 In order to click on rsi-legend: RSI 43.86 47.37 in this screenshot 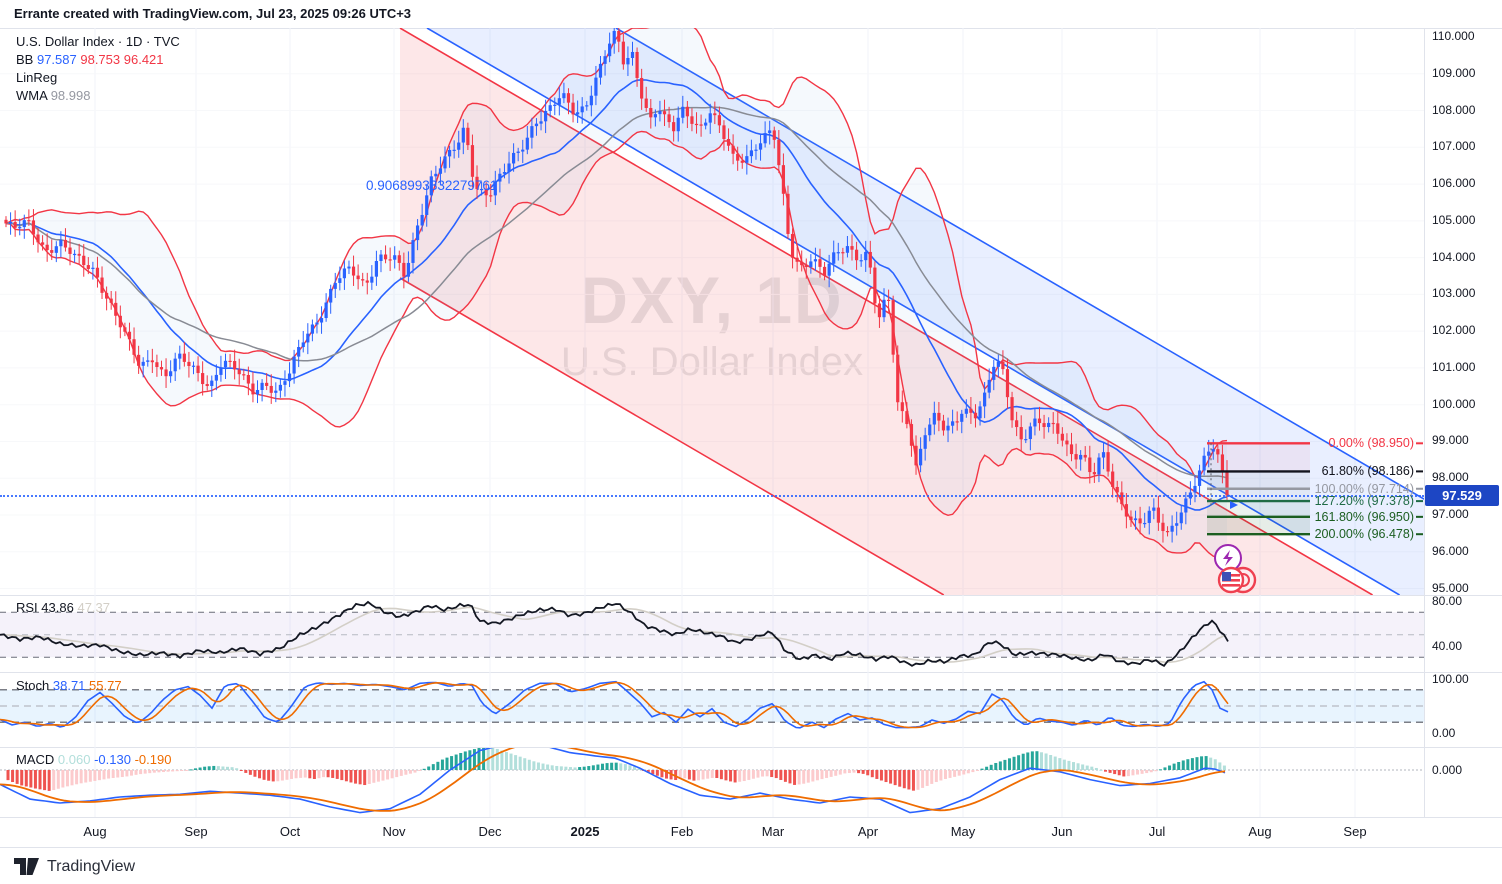, I will do `click(63, 607)`.